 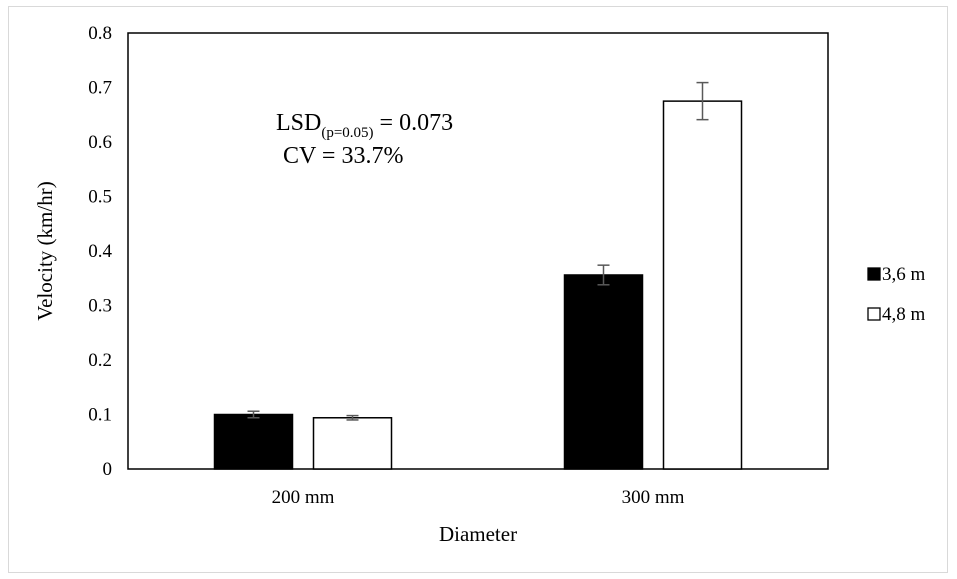 I want to click on y-tick-labels: 0 0.1 0.2 0.3 0.4 0.5 0.6 0.7 0.8, so click(x=100, y=251).